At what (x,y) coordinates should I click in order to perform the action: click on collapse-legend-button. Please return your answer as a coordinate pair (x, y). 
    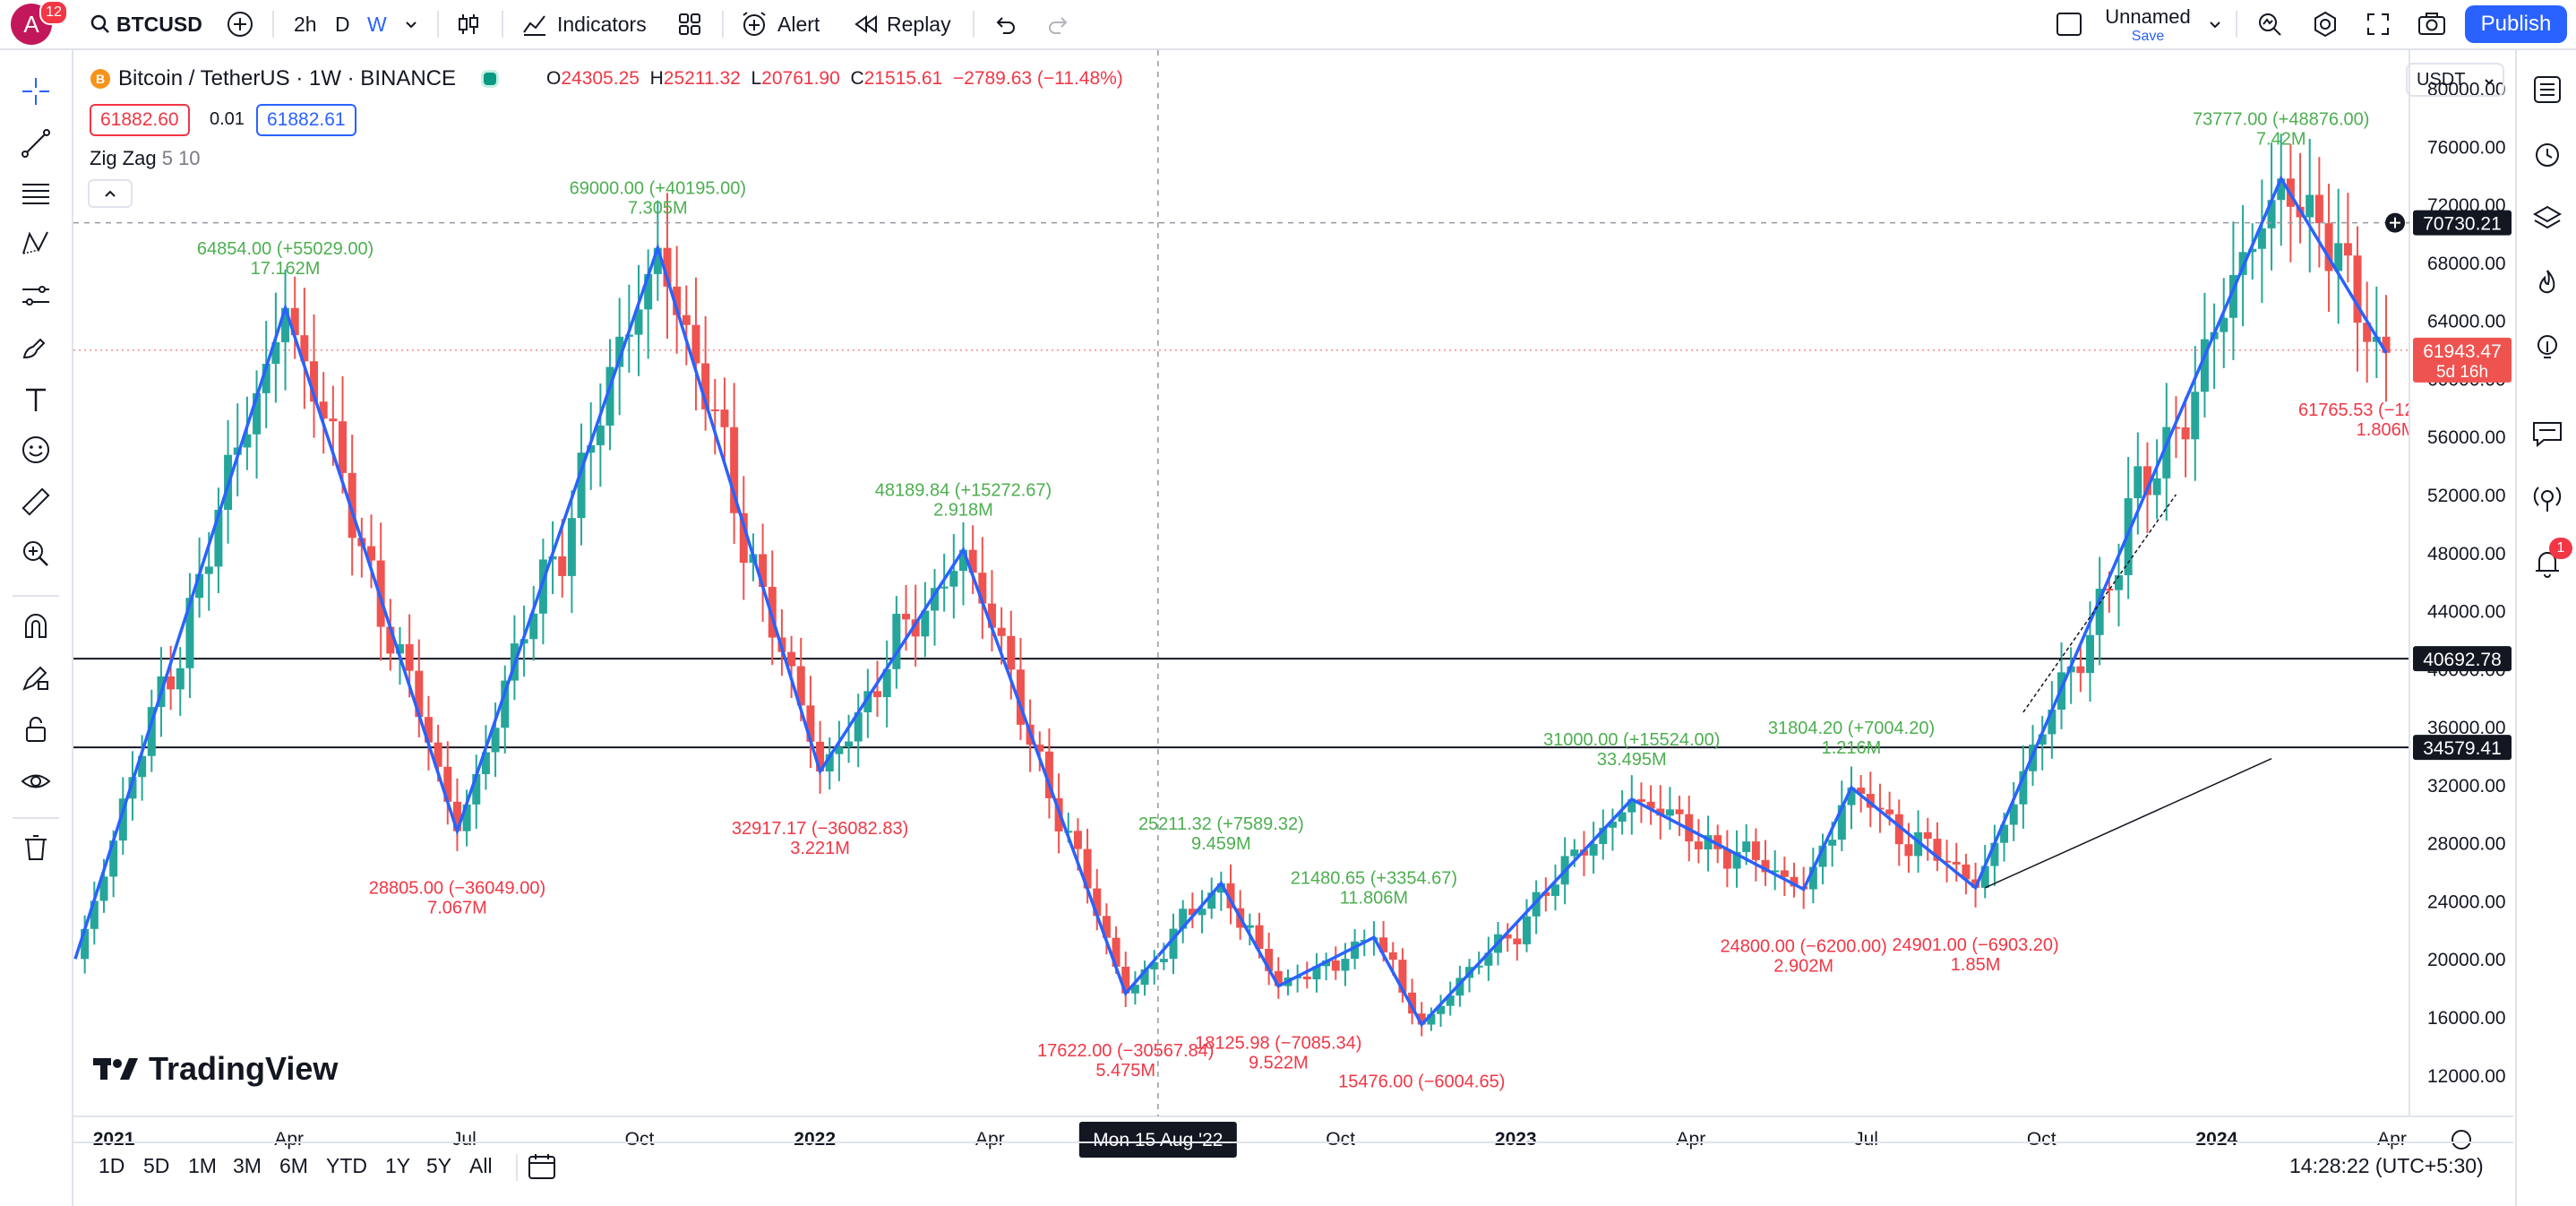
    Looking at the image, I should click on (110, 193).